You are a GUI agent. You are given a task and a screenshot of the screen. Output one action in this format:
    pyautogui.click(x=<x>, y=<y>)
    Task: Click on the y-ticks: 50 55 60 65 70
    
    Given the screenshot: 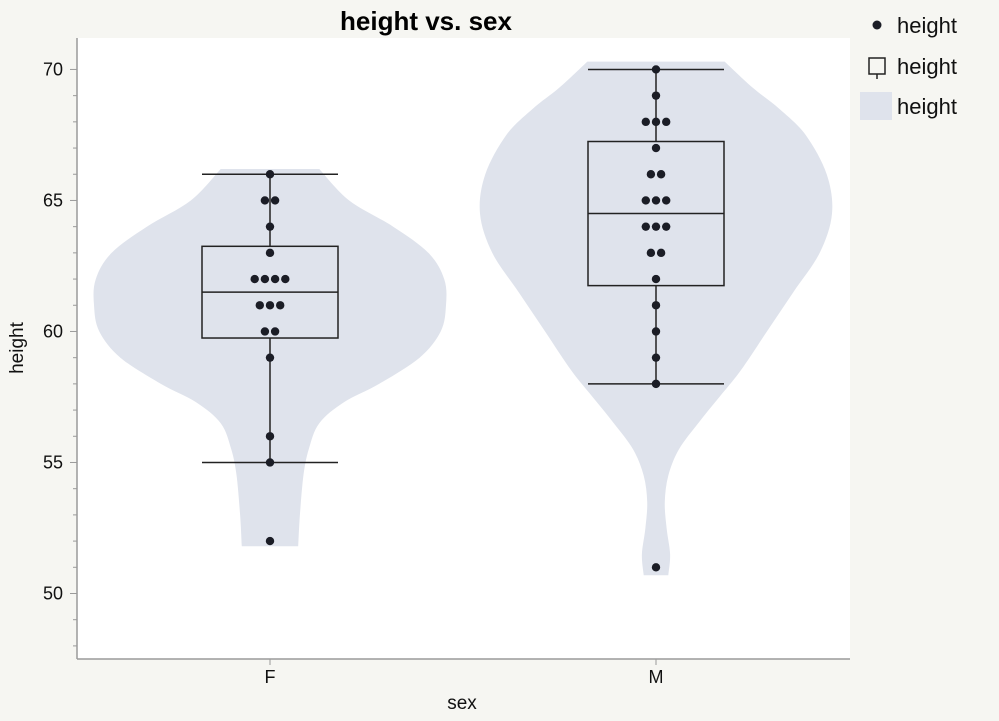 What is the action you would take?
    pyautogui.click(x=60, y=353)
    